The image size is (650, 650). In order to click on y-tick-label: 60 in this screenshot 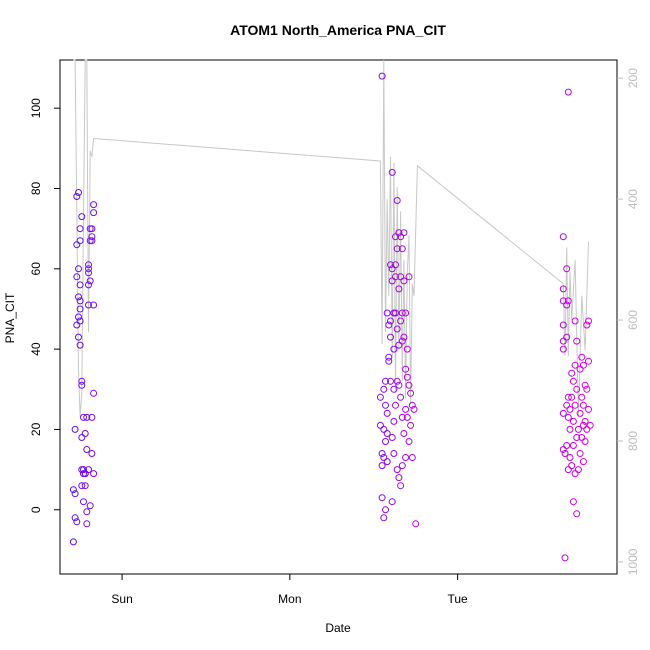, I will do `click(36, 269)`.